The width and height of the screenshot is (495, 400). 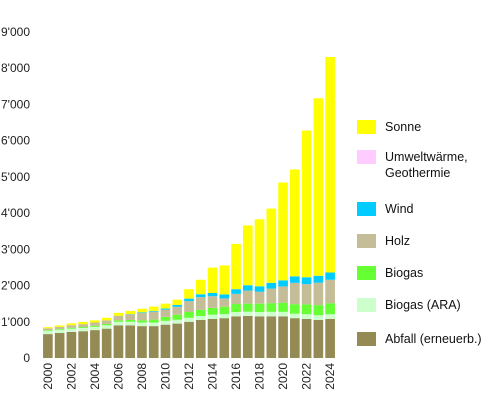 What do you see at coordinates (142, 376) in the screenshot?
I see `x-tick-label: 2008` at bounding box center [142, 376].